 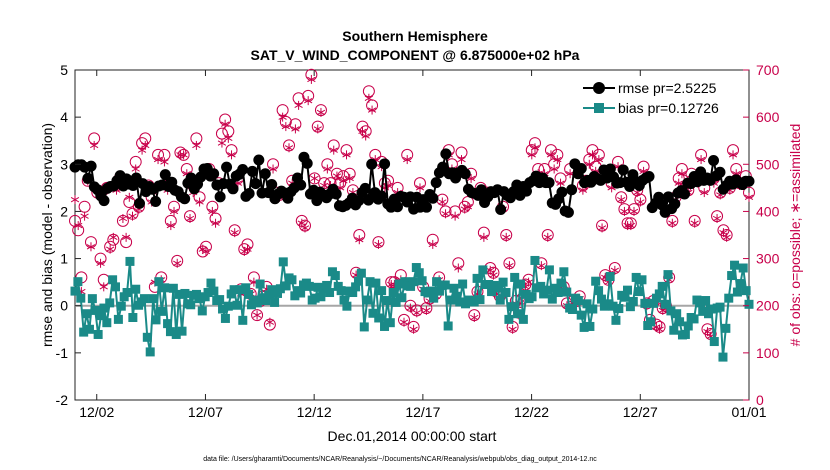 I want to click on x-tick-label: 12/22, so click(x=531, y=412).